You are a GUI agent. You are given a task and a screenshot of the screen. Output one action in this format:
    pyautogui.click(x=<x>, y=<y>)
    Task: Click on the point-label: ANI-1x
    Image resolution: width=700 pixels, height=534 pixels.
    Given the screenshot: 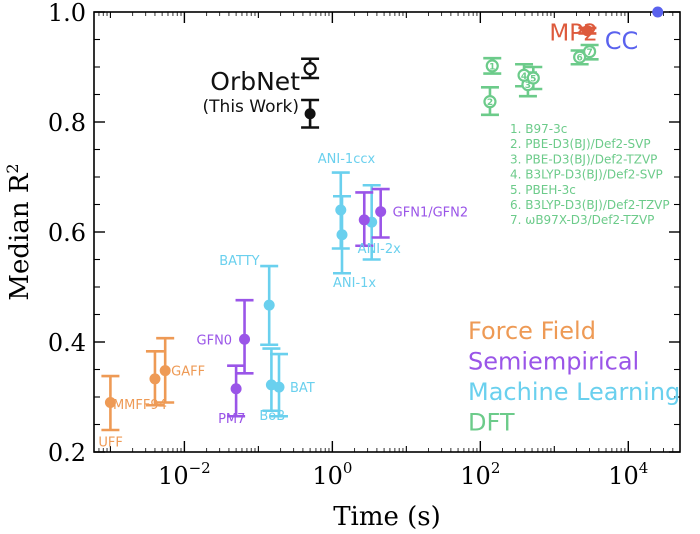 What is the action you would take?
    pyautogui.click(x=354, y=283)
    